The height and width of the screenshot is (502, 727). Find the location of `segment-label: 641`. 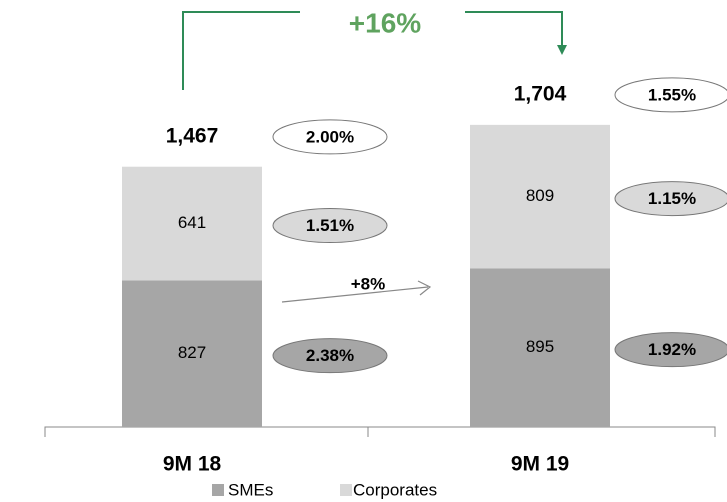

segment-label: 641 is located at coordinates (192, 222).